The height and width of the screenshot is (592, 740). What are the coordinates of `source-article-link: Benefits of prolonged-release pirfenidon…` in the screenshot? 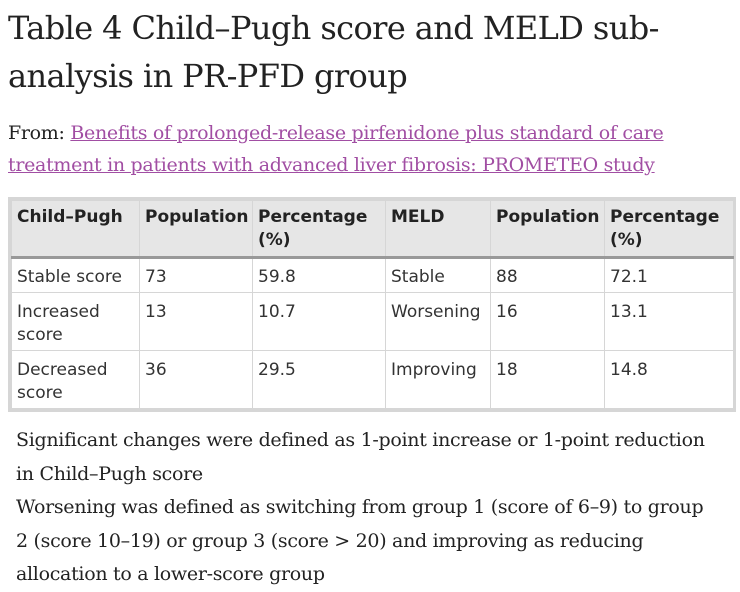 It's located at (336, 149).